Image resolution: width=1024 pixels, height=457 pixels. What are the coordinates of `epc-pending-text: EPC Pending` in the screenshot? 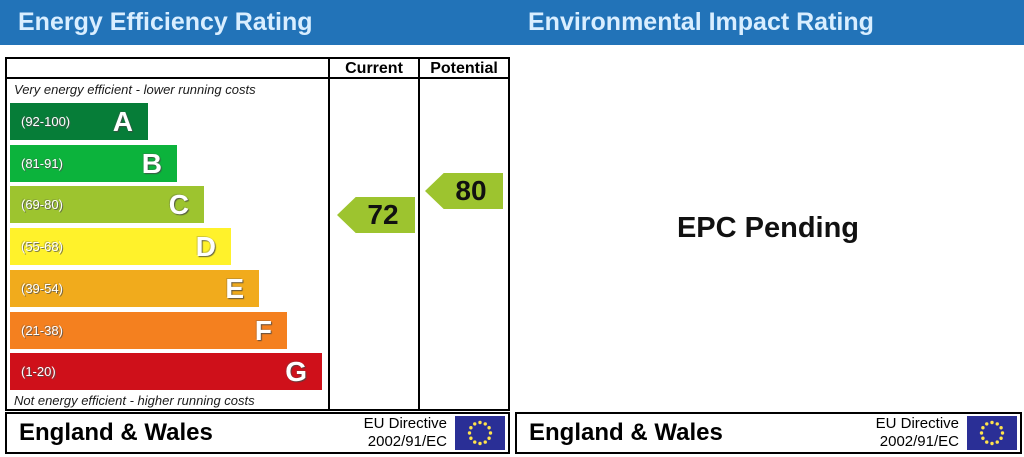 It's located at (768, 228).